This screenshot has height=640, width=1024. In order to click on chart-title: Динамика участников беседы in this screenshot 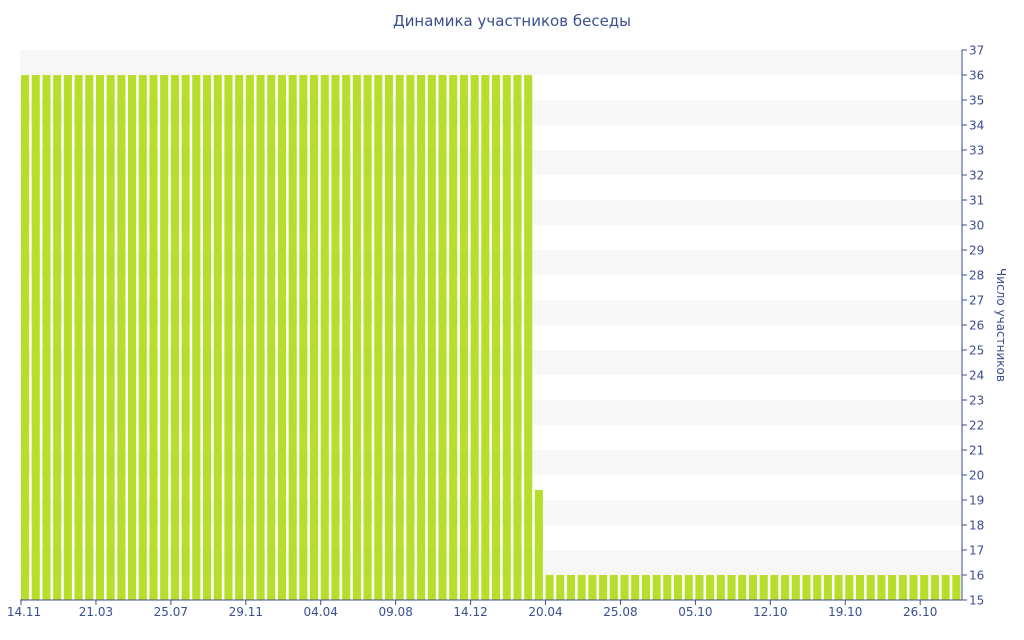, I will do `click(512, 21)`.